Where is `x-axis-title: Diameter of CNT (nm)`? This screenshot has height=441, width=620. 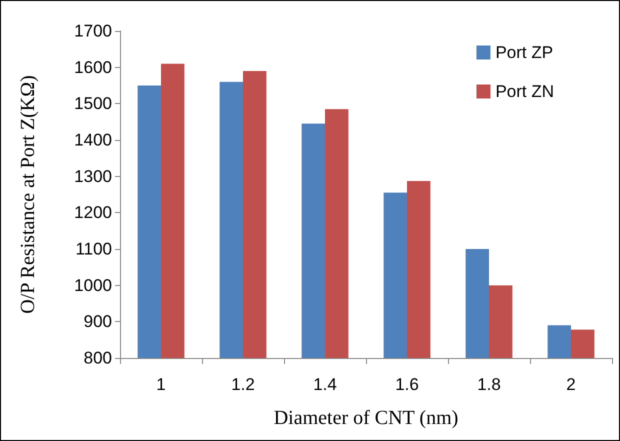 x-axis-title: Diameter of CNT (nm) is located at coordinates (366, 418).